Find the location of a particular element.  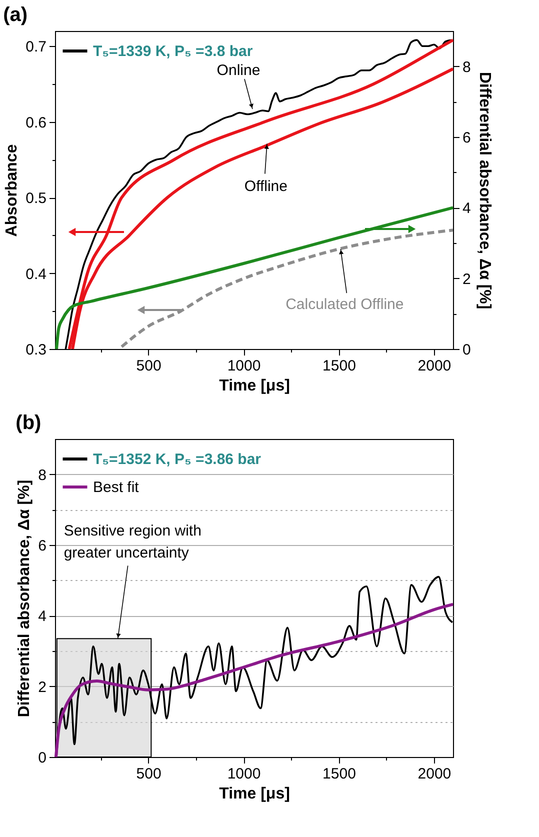

y-axis-title: Absorbance is located at coordinates (12, 190).